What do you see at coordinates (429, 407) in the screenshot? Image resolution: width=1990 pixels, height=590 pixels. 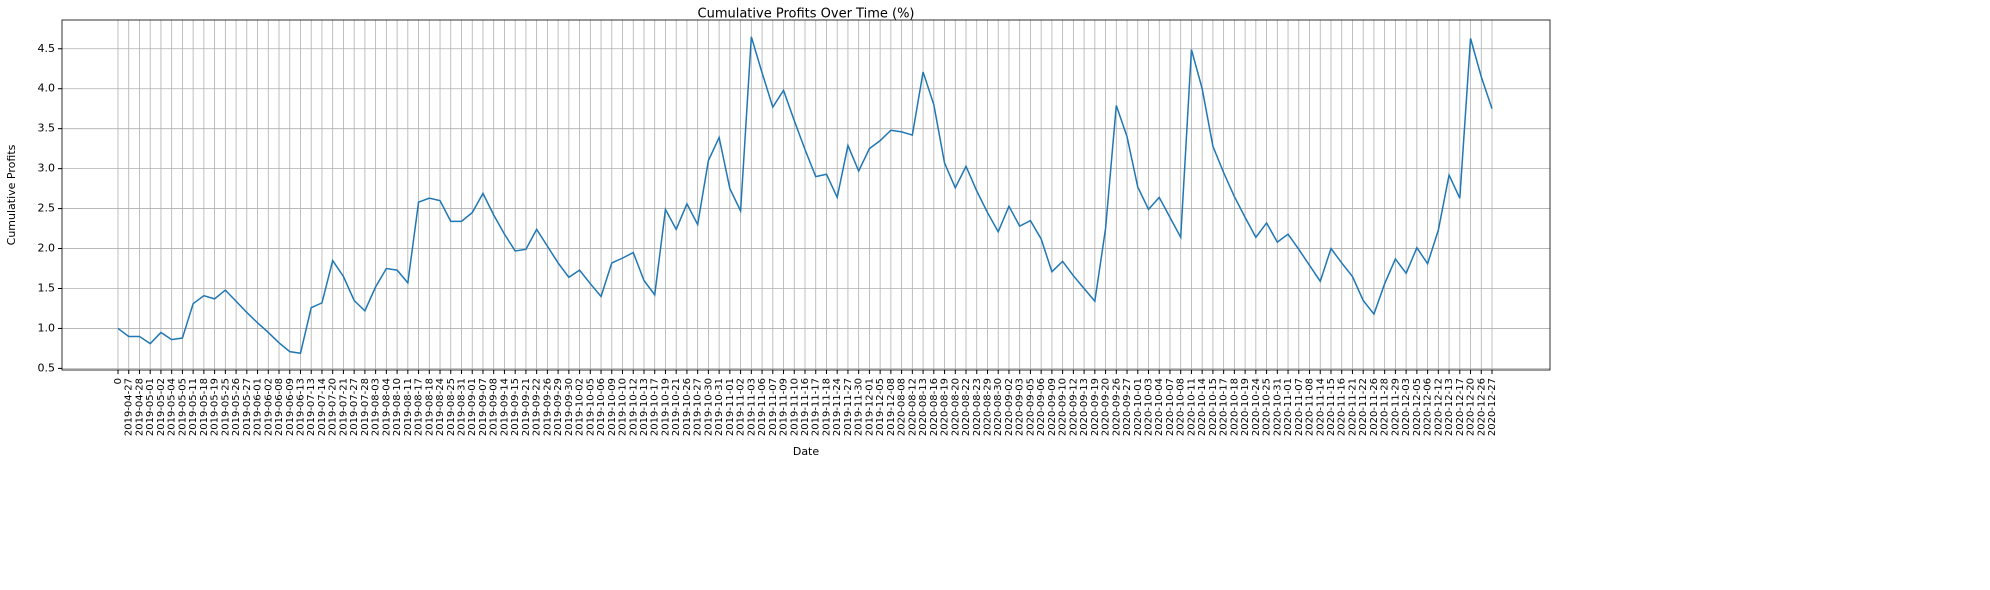 I see `x-tick-label: 2019-08-18` at bounding box center [429, 407].